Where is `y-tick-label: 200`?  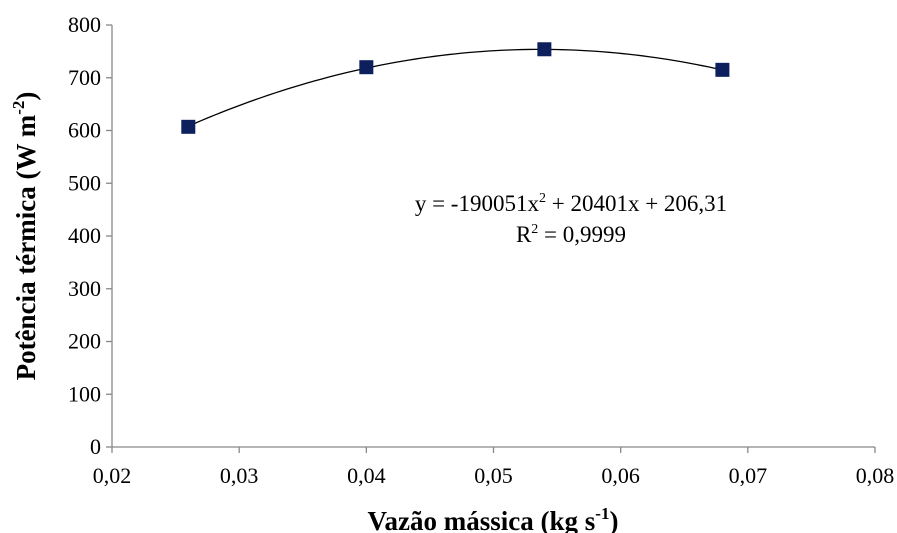 y-tick-label: 200 is located at coordinates (84, 341).